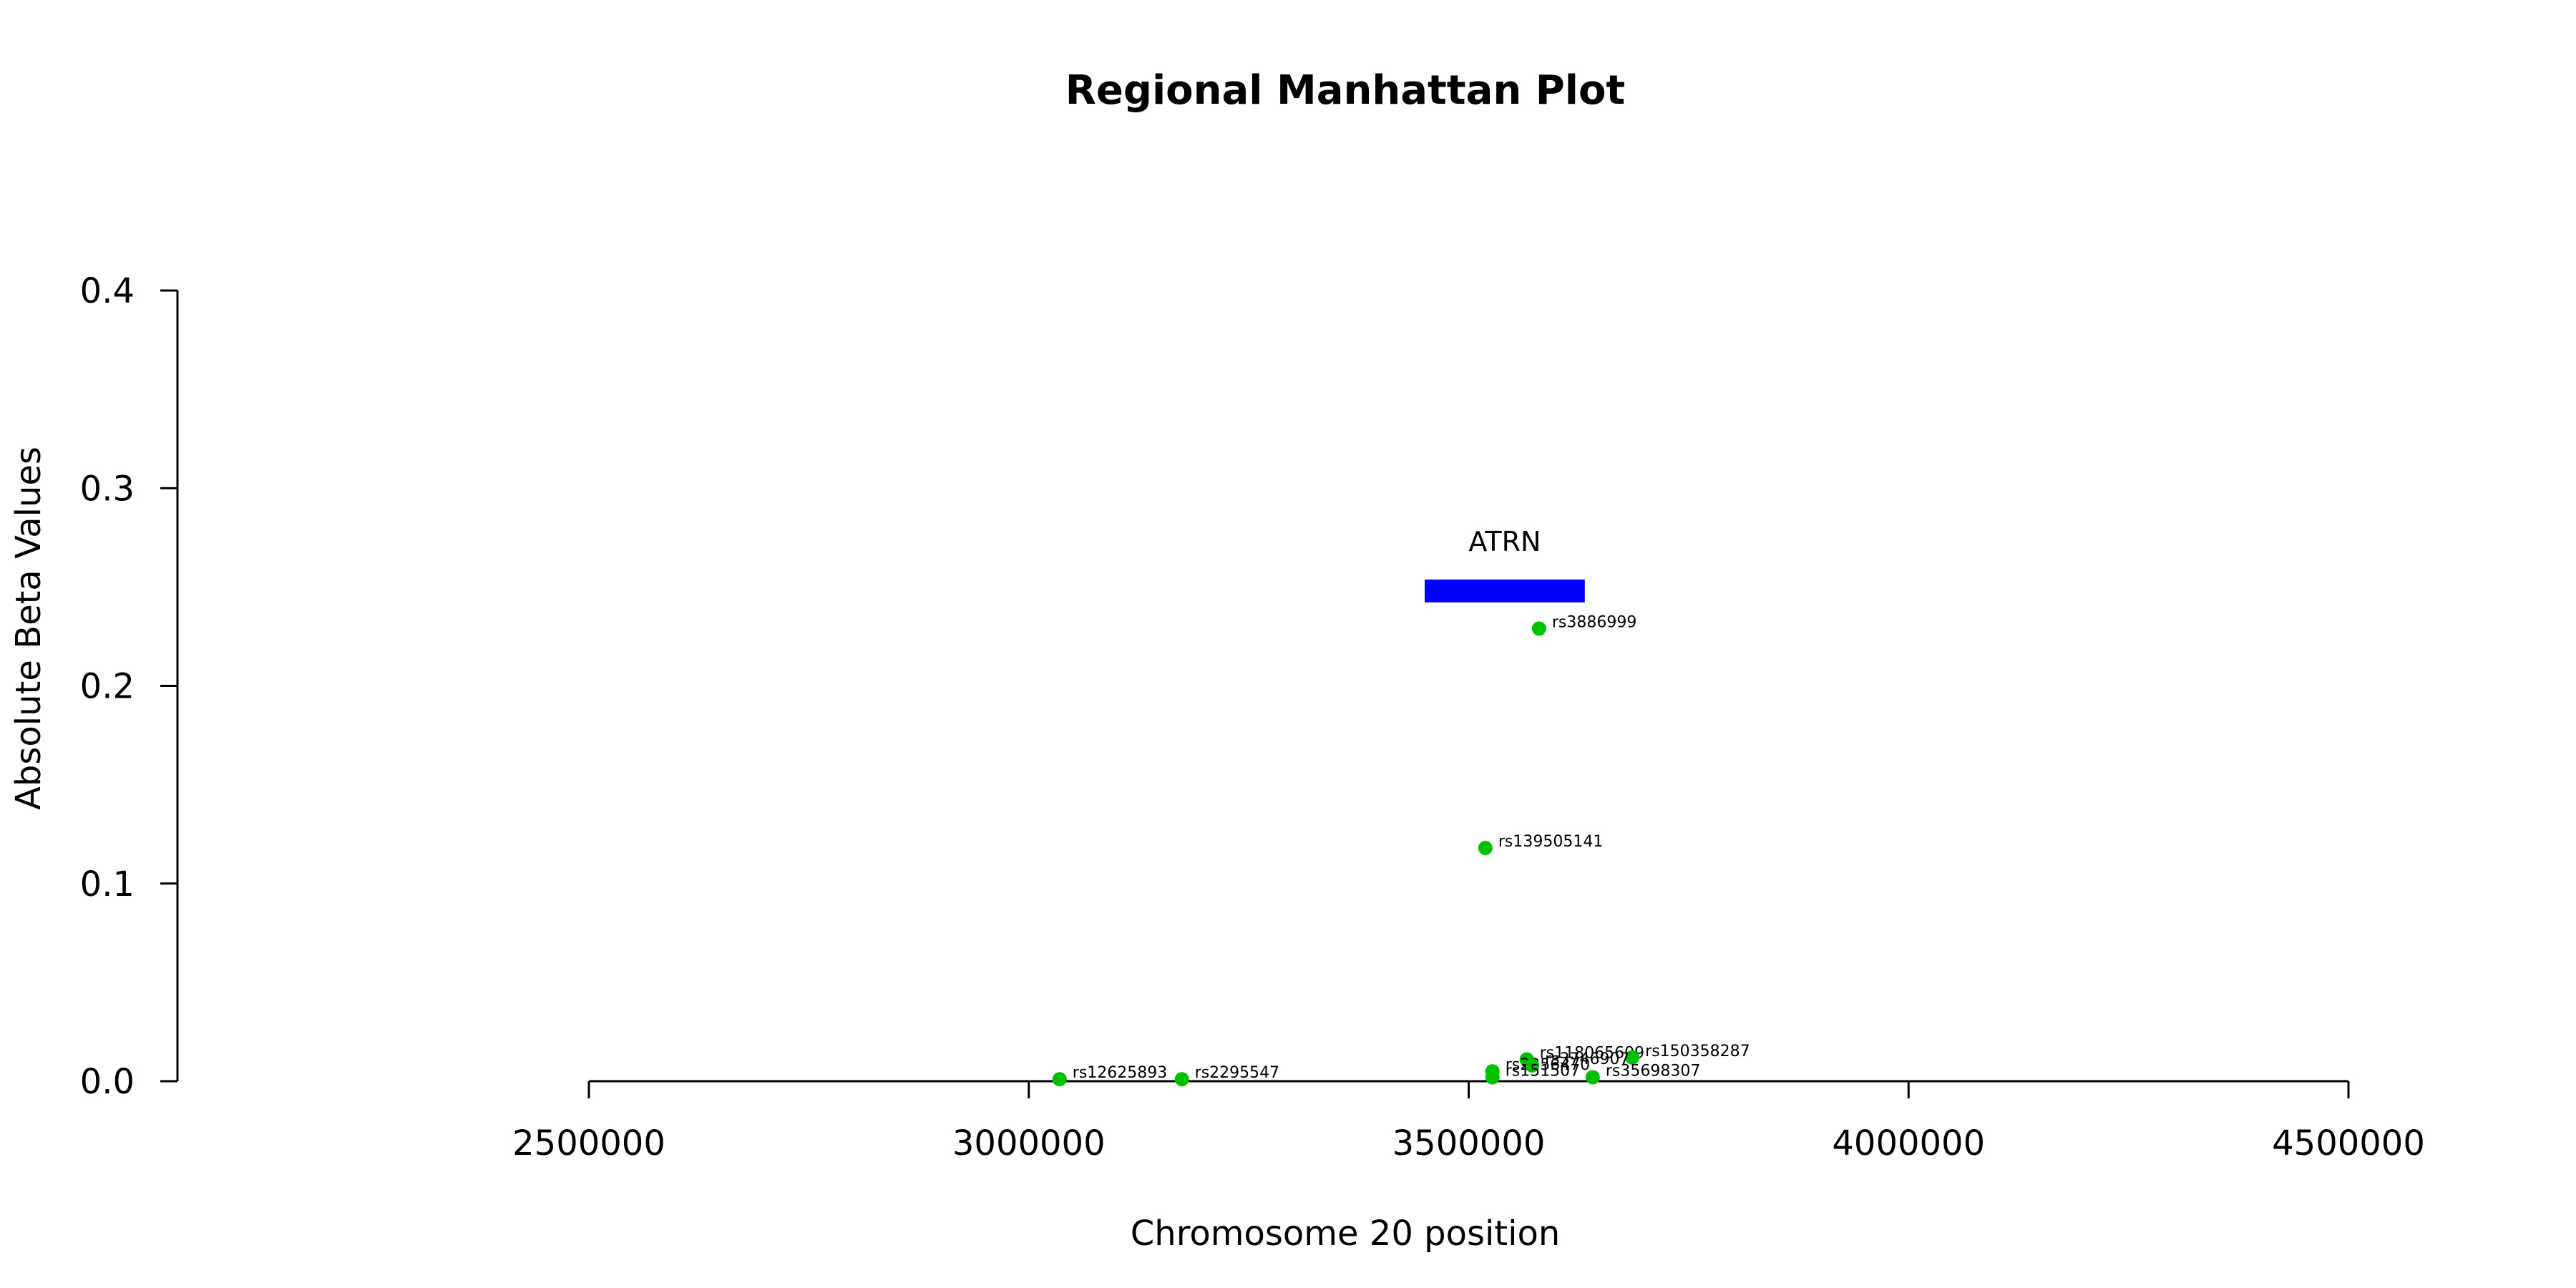  What do you see at coordinates (107, 489) in the screenshot?
I see `y-tick-label: 0.3` at bounding box center [107, 489].